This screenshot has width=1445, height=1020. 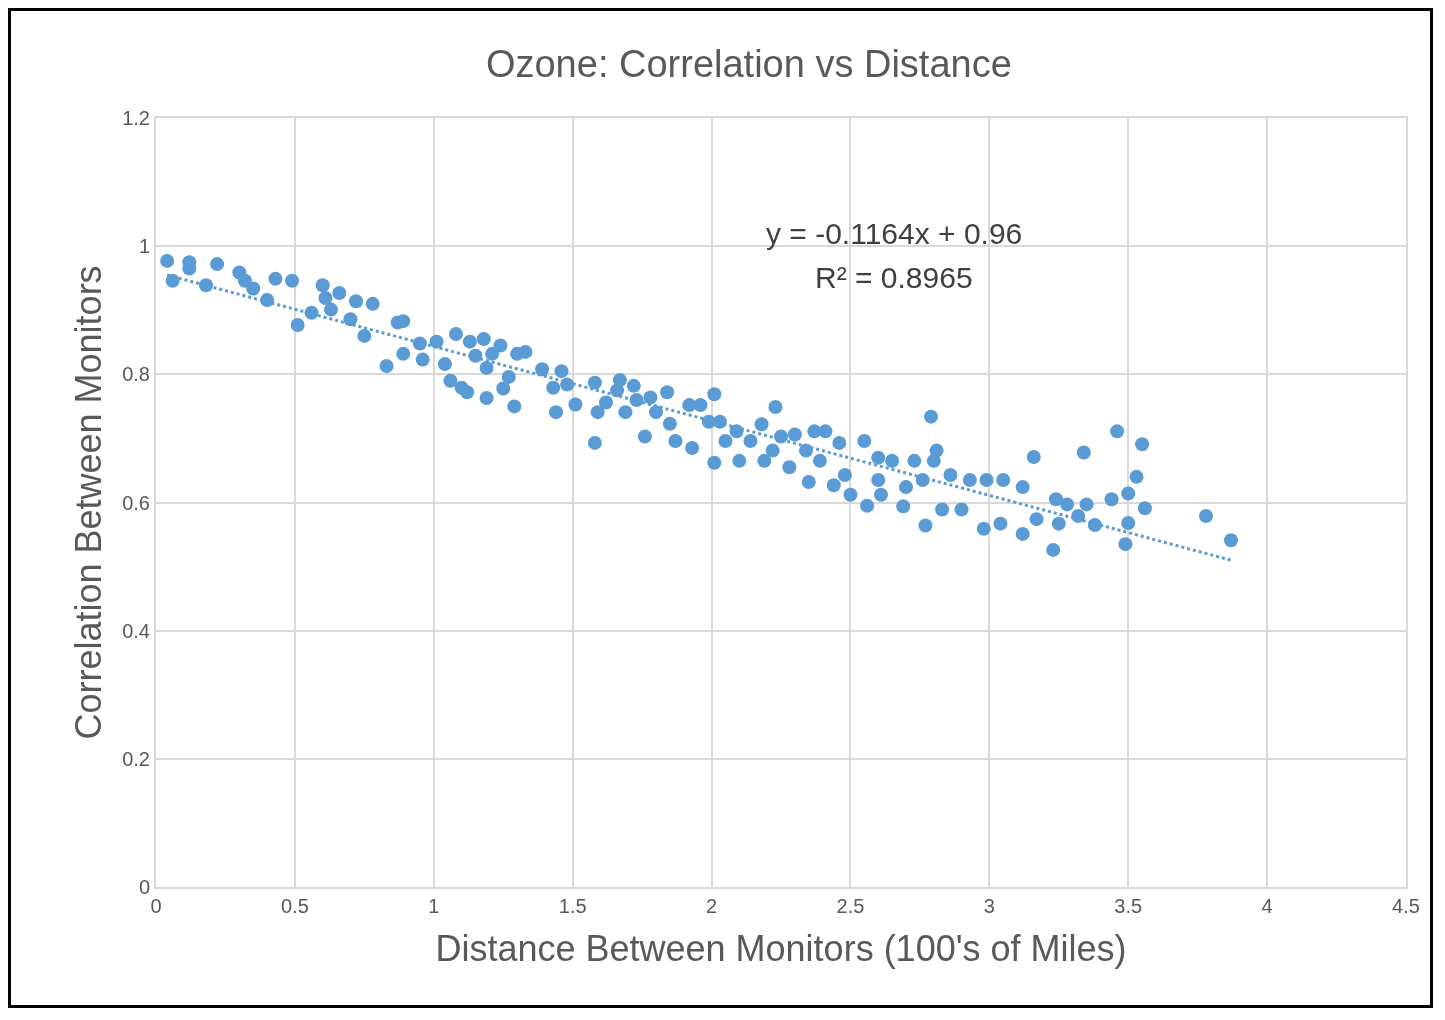 I want to click on y-tick-label: 0.2, so click(x=136, y=758).